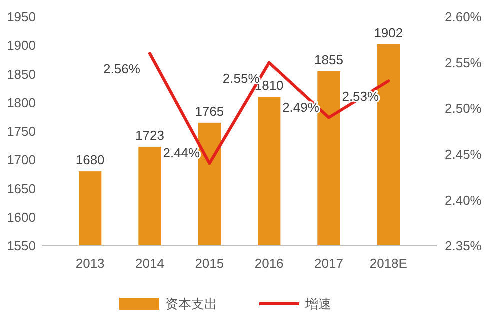 The height and width of the screenshot is (328, 499). What do you see at coordinates (463, 62) in the screenshot?
I see `y2-tick-label: 2.55%` at bounding box center [463, 62].